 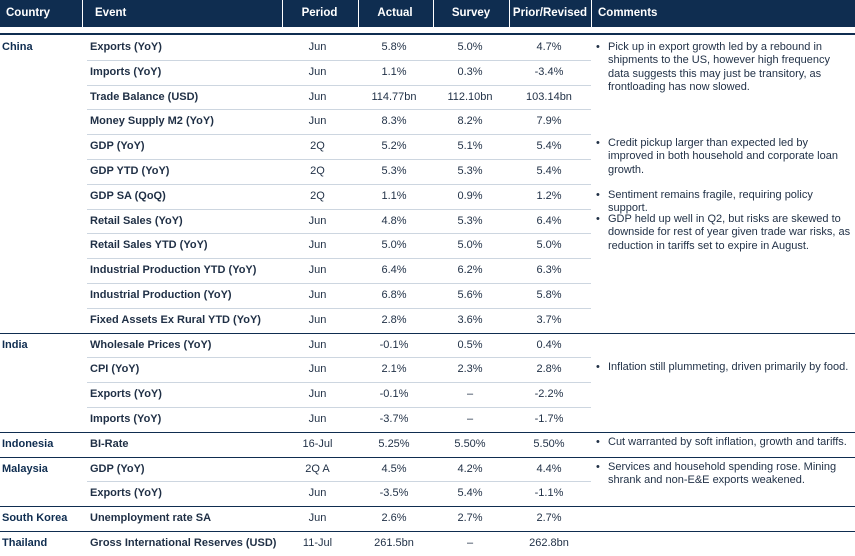 What do you see at coordinates (549, 295) in the screenshot?
I see `prior-cell: 5.8%` at bounding box center [549, 295].